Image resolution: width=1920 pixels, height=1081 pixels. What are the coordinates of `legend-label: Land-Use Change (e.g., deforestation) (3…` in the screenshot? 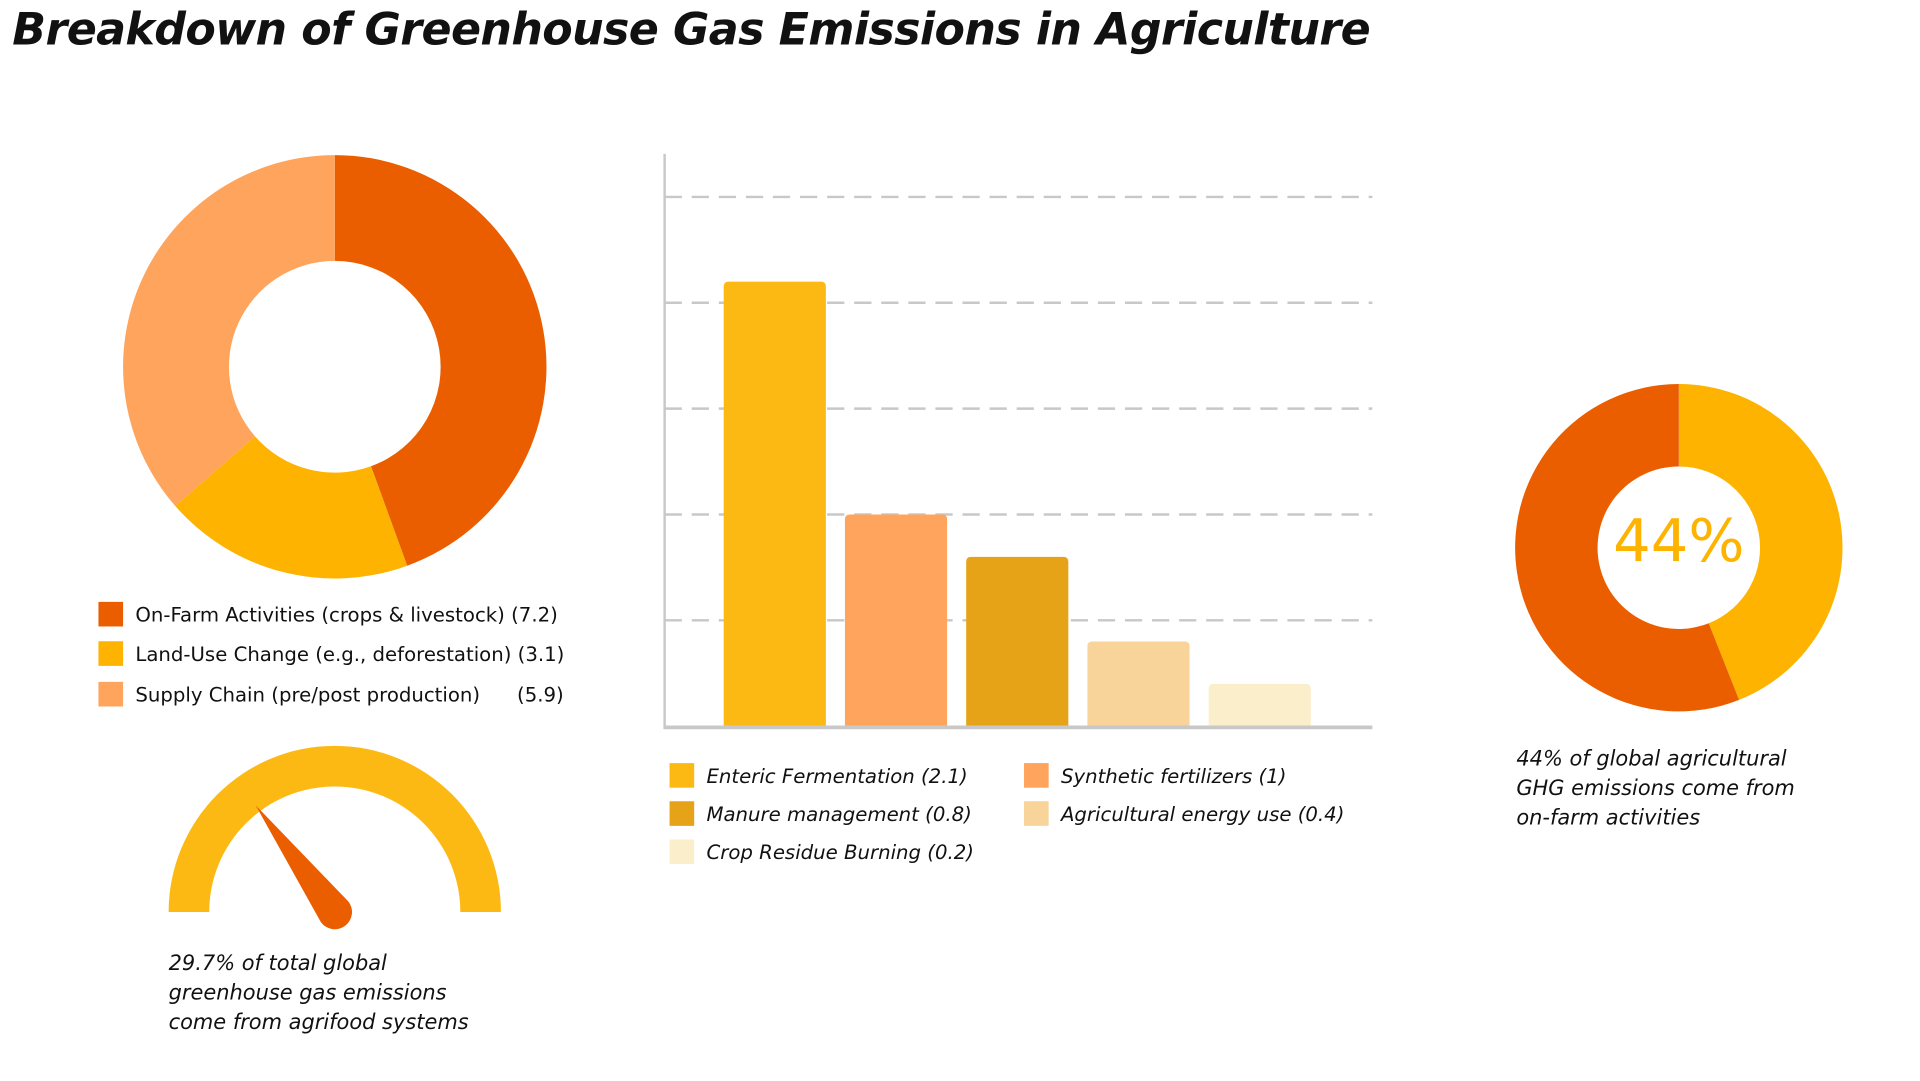 It's located at (350, 653).